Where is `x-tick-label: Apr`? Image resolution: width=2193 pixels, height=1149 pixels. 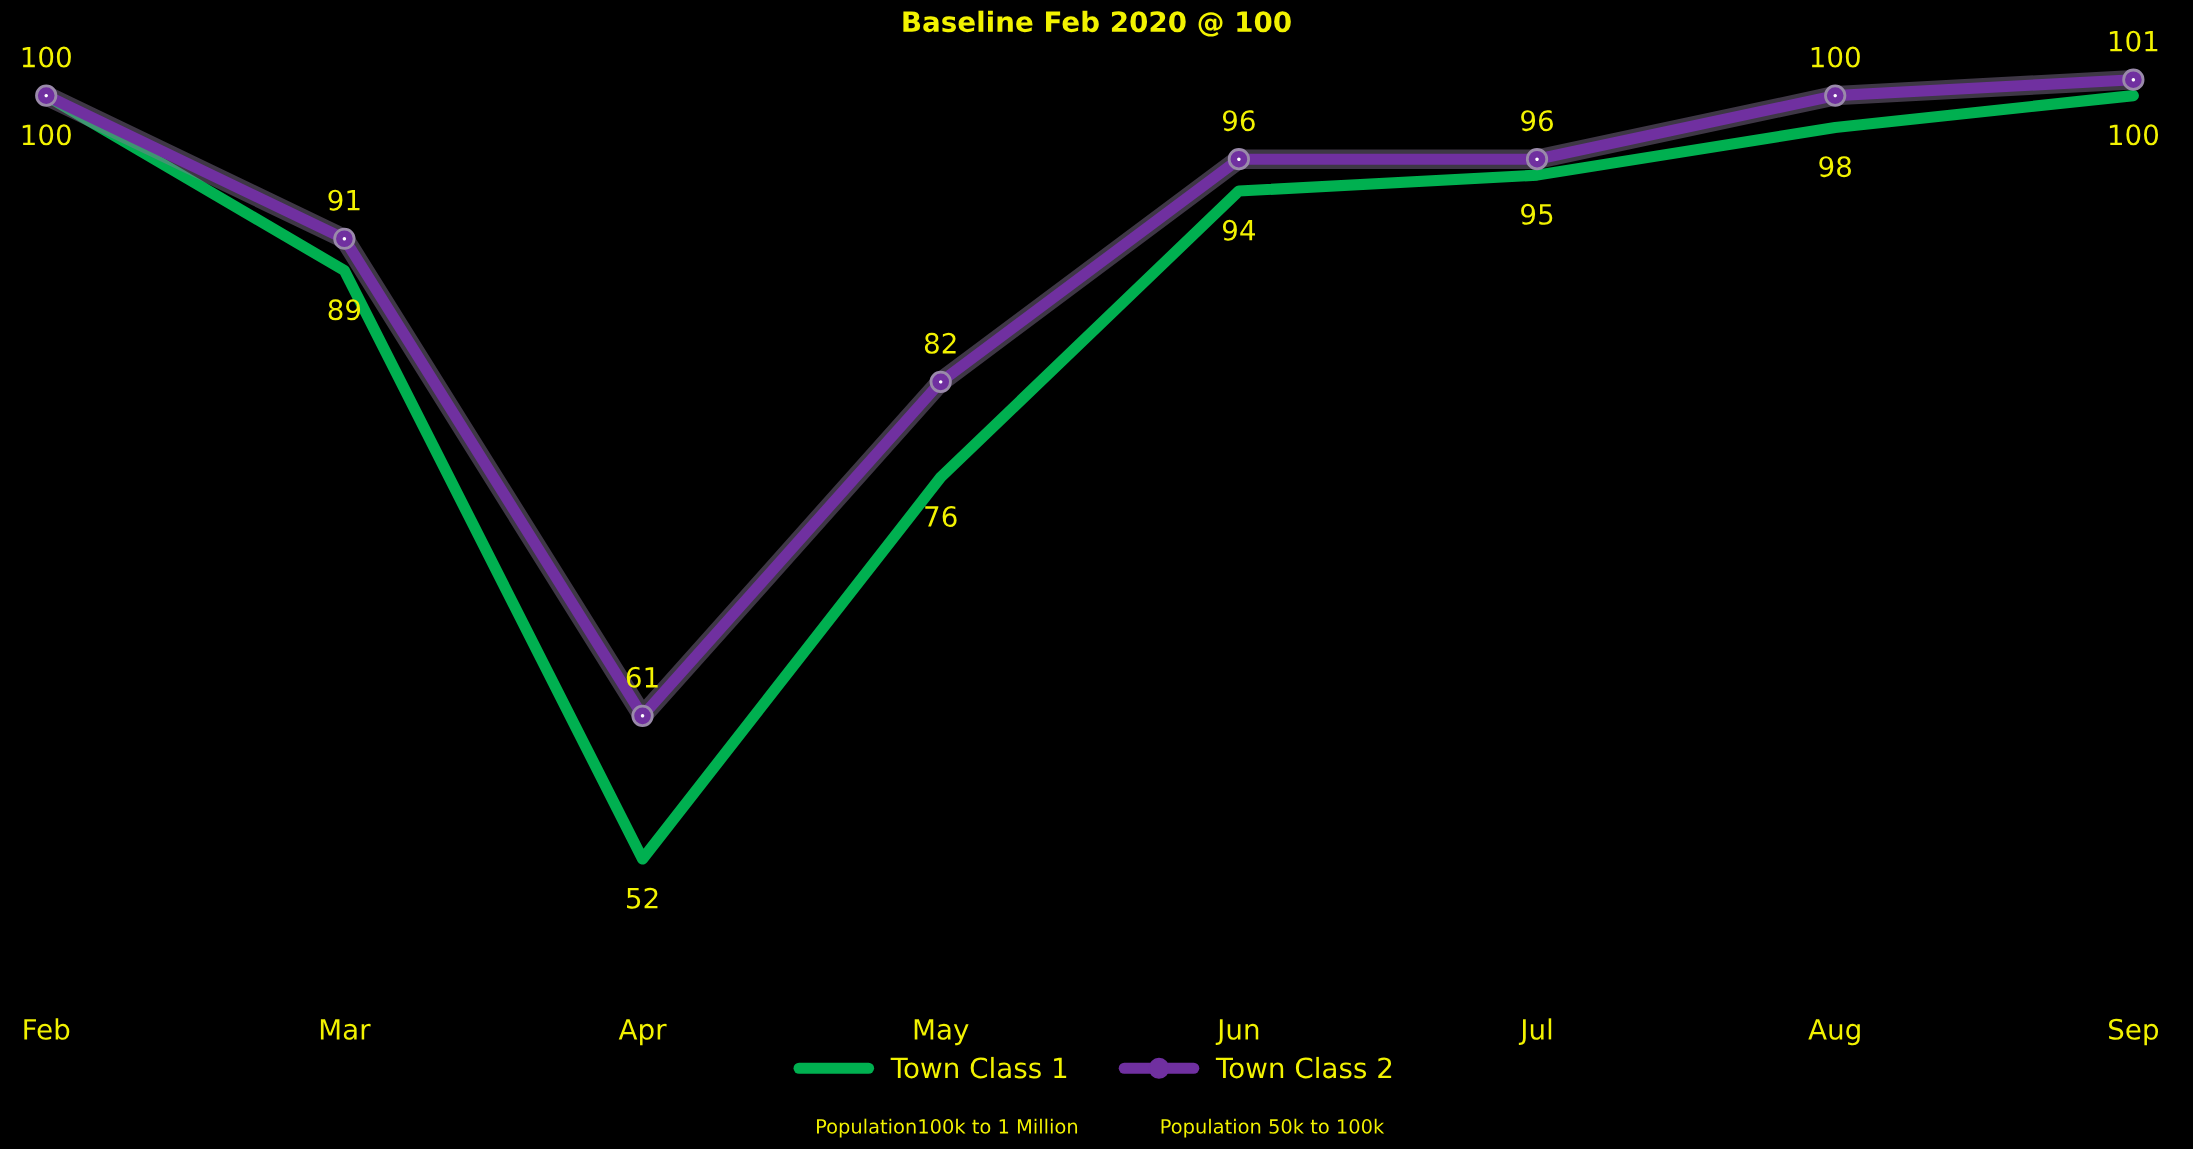 x-tick-label: Apr is located at coordinates (642, 1032).